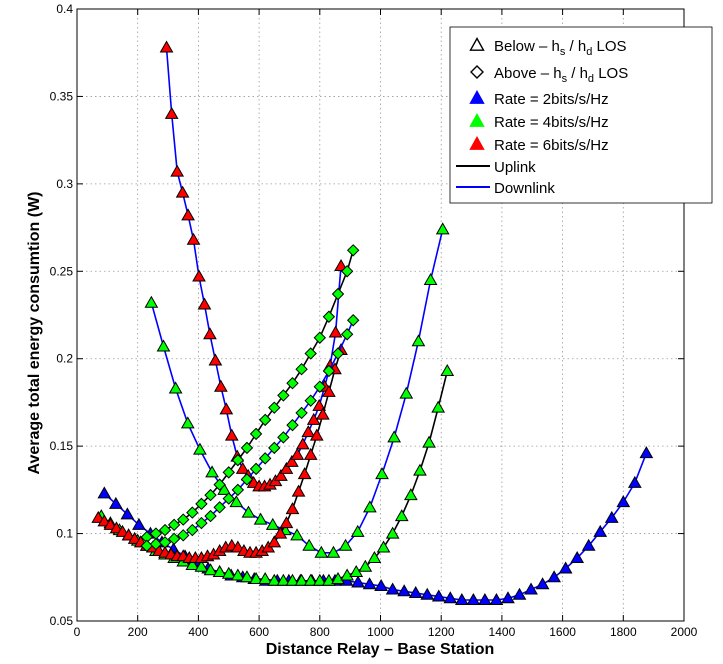  I want to click on y-tick-label: 0.2, so click(64, 359).